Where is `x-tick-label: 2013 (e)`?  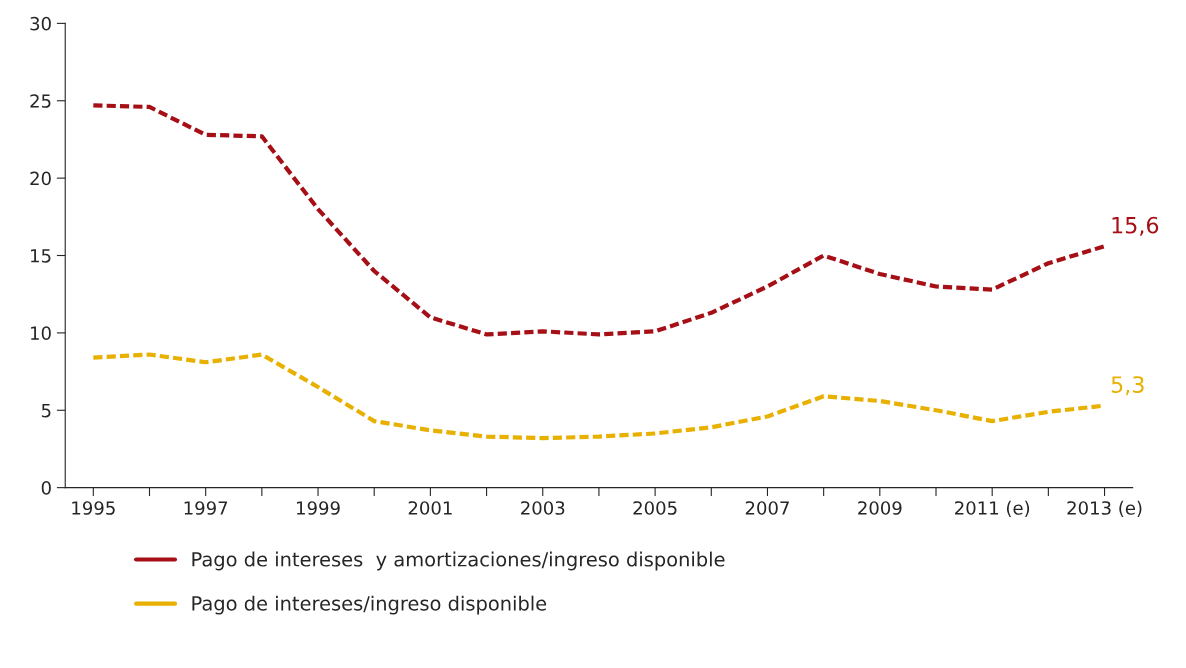
x-tick-label: 2013 (e) is located at coordinates (1104, 508).